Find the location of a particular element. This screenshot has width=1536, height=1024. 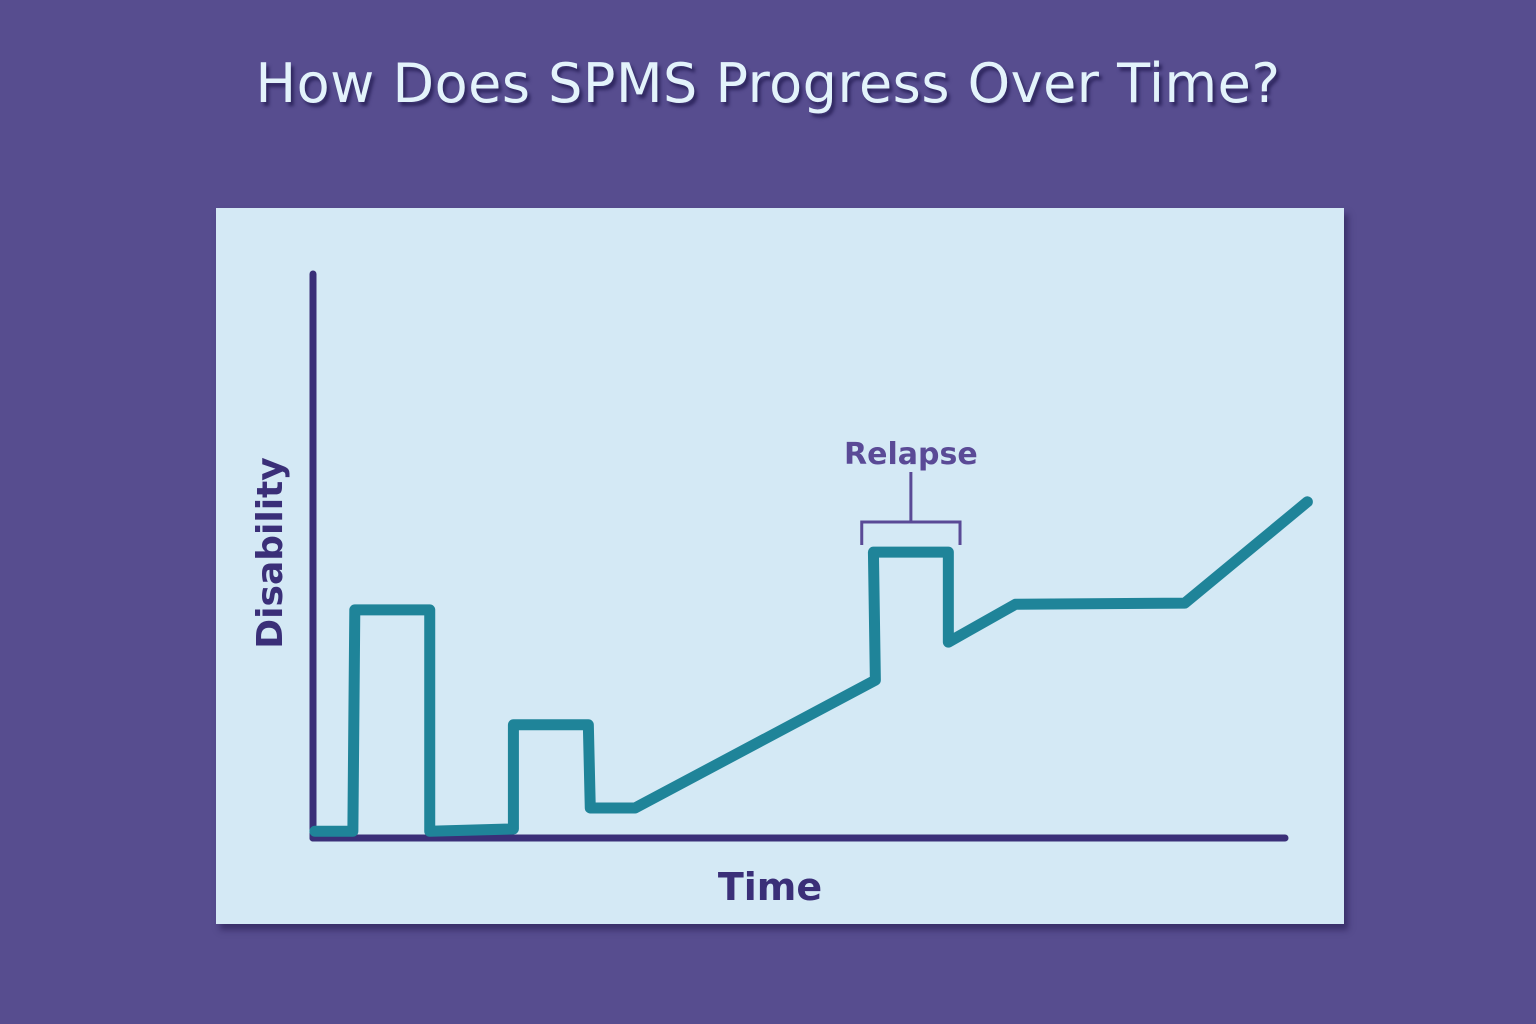

page-title: How Does SPMS Progress Over Time? is located at coordinates (768, 83).